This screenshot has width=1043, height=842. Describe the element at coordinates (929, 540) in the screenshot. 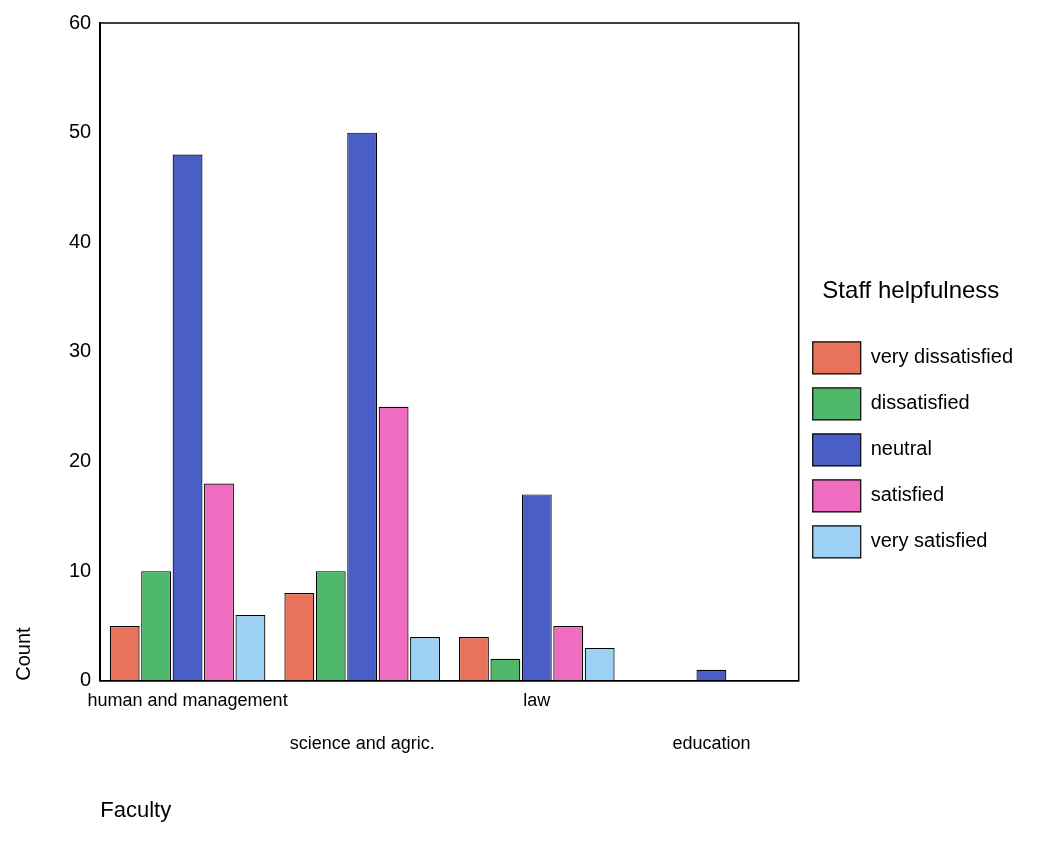

I see `legend-label: very satisfied` at that location.